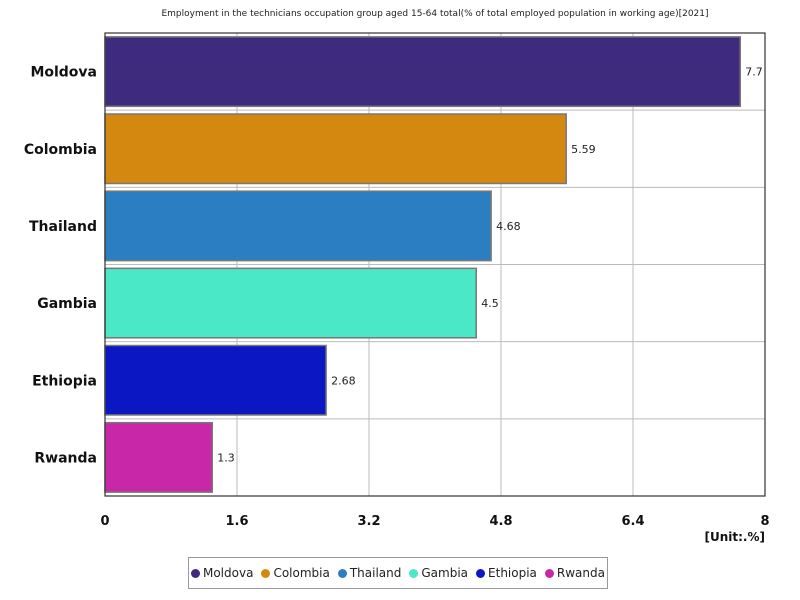 This screenshot has height=600, width=800. Describe the element at coordinates (490, 303) in the screenshot. I see `value-label-gambia: 4.5` at that location.